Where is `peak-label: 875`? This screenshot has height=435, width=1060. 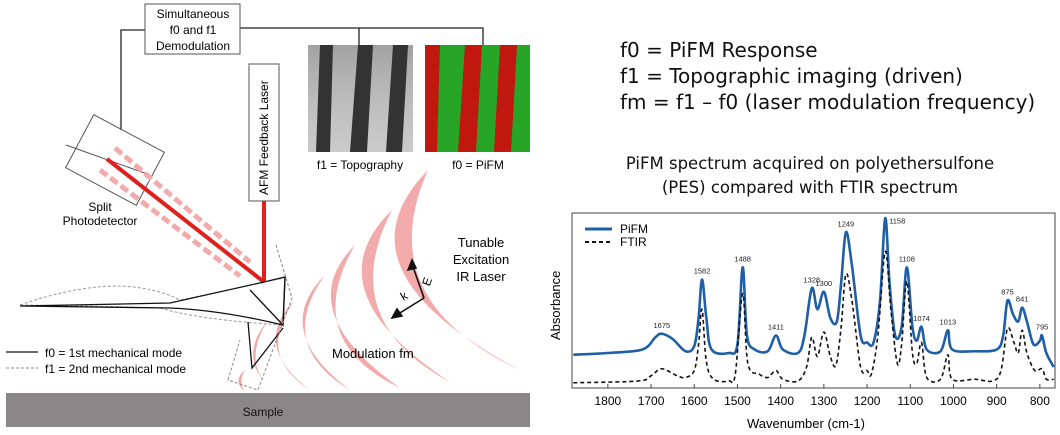
peak-label: 875 is located at coordinates (1007, 292).